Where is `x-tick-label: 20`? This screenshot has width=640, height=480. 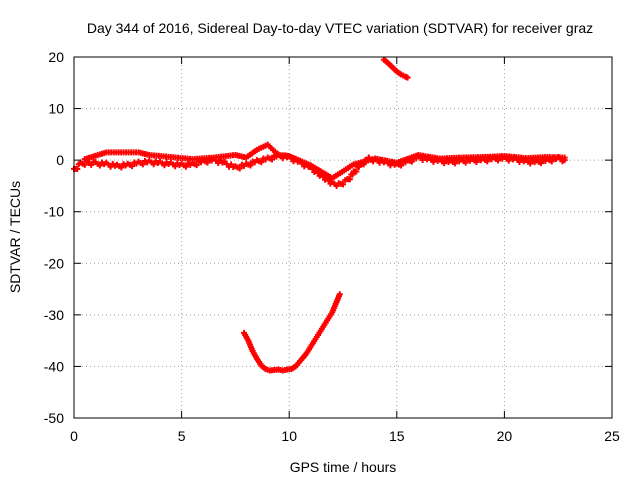 x-tick-label: 20 is located at coordinates (505, 436).